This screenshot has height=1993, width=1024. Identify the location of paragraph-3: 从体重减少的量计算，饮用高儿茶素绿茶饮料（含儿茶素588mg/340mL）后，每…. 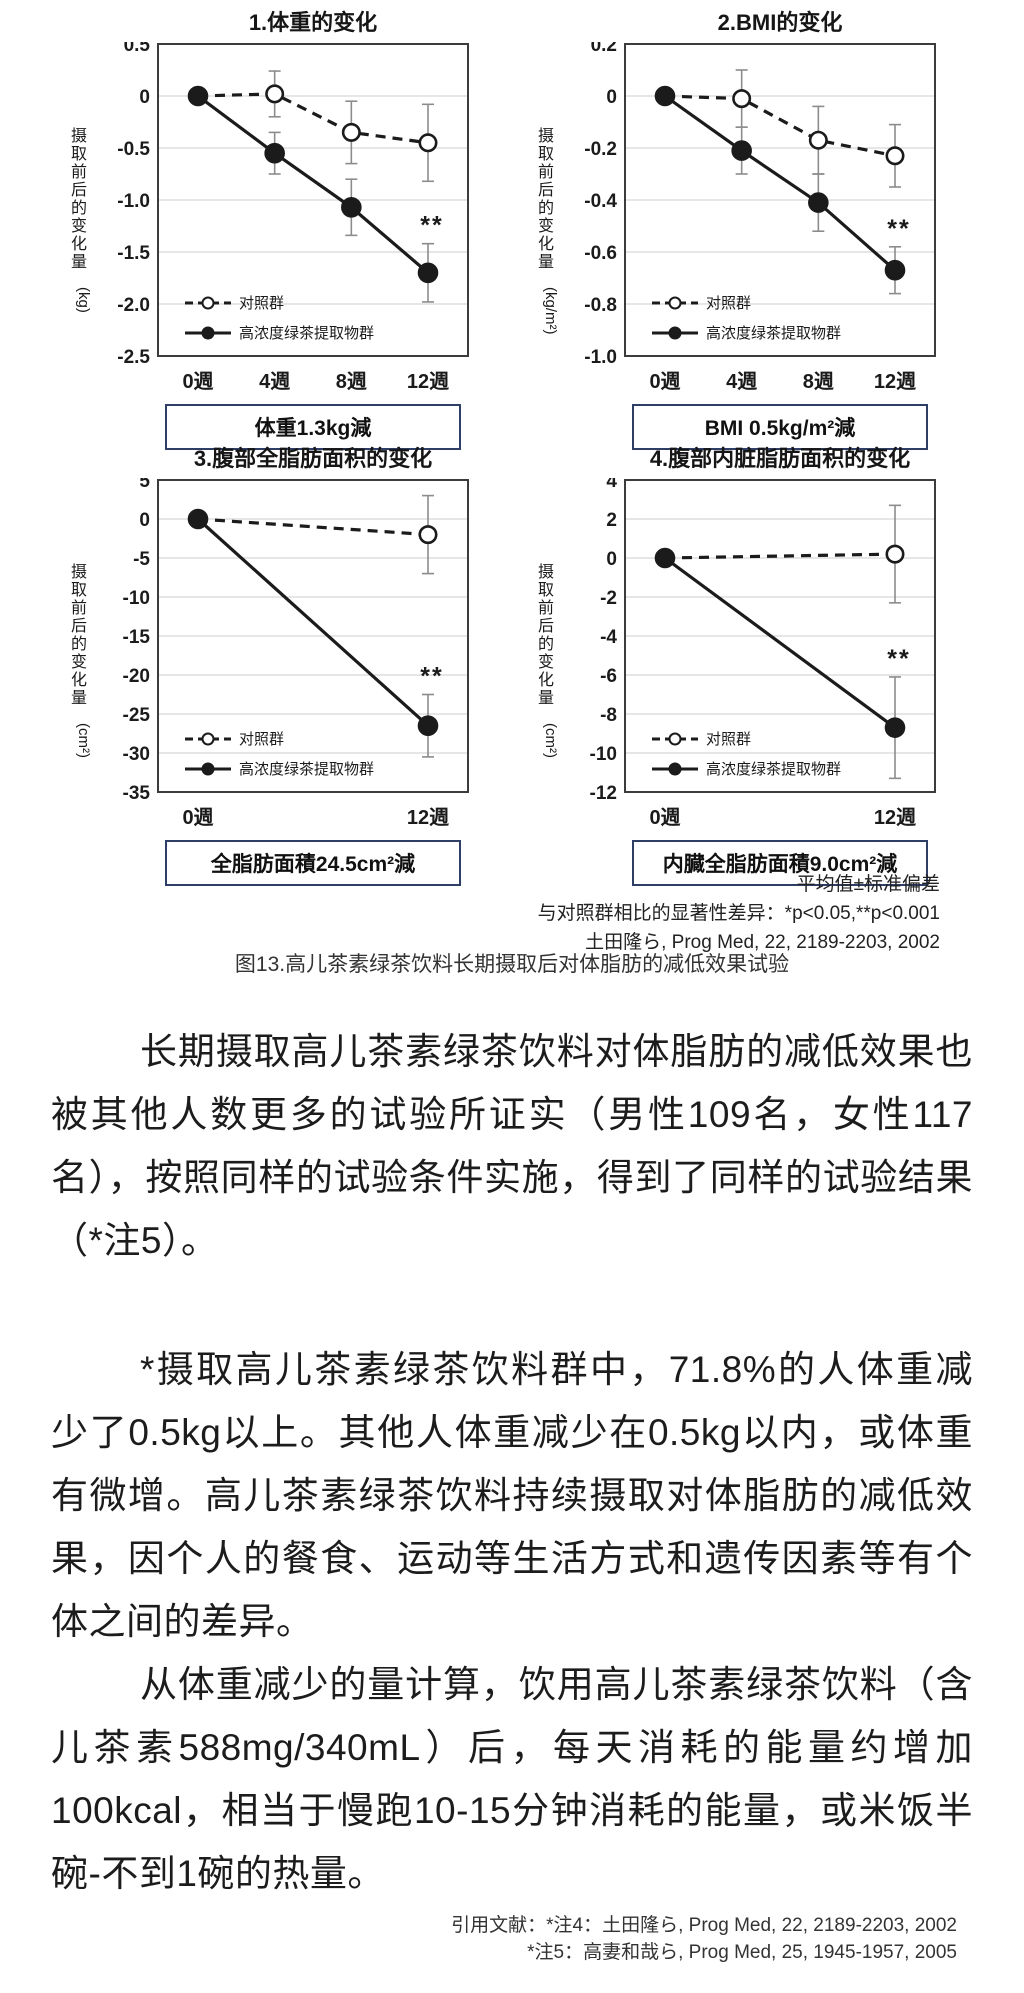
(512, 1779).